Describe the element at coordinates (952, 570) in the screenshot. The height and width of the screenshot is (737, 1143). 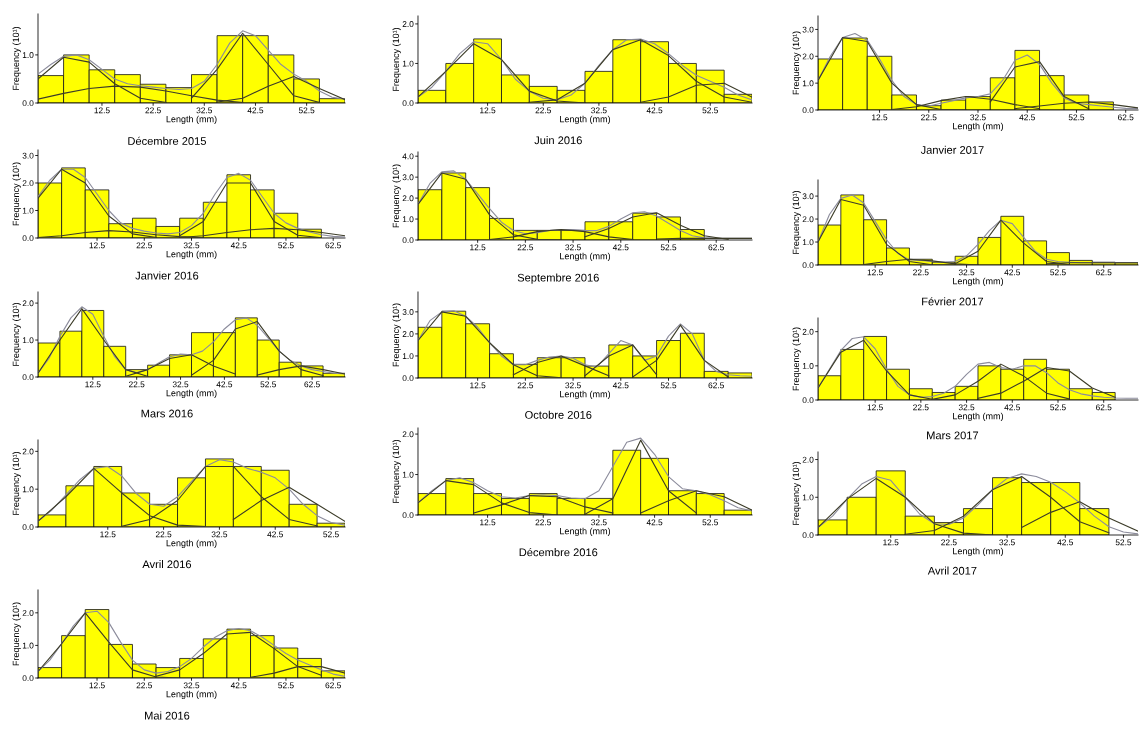
I see `text: Avril 2017` at that location.